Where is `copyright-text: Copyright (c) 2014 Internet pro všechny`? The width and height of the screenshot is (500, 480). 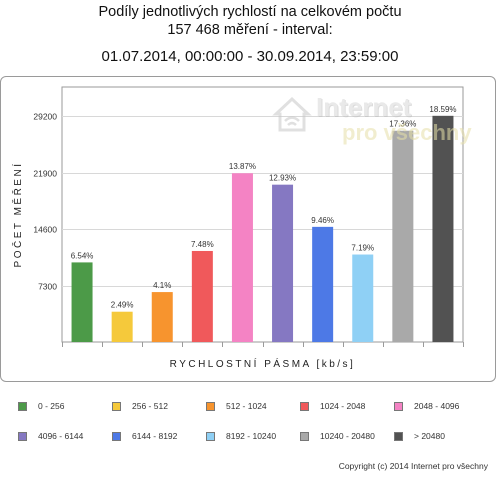
copyright-text: Copyright (c) 2014 Internet pro všechny is located at coordinates (413, 466).